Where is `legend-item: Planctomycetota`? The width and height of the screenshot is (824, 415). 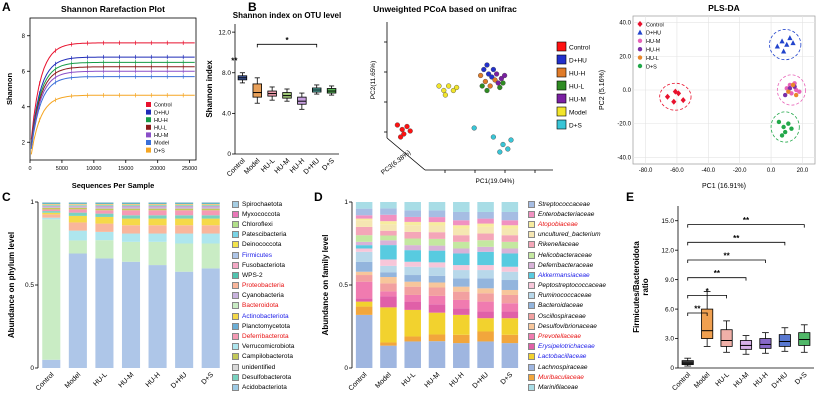 legend-item: Planctomycetota is located at coordinates (274, 326).